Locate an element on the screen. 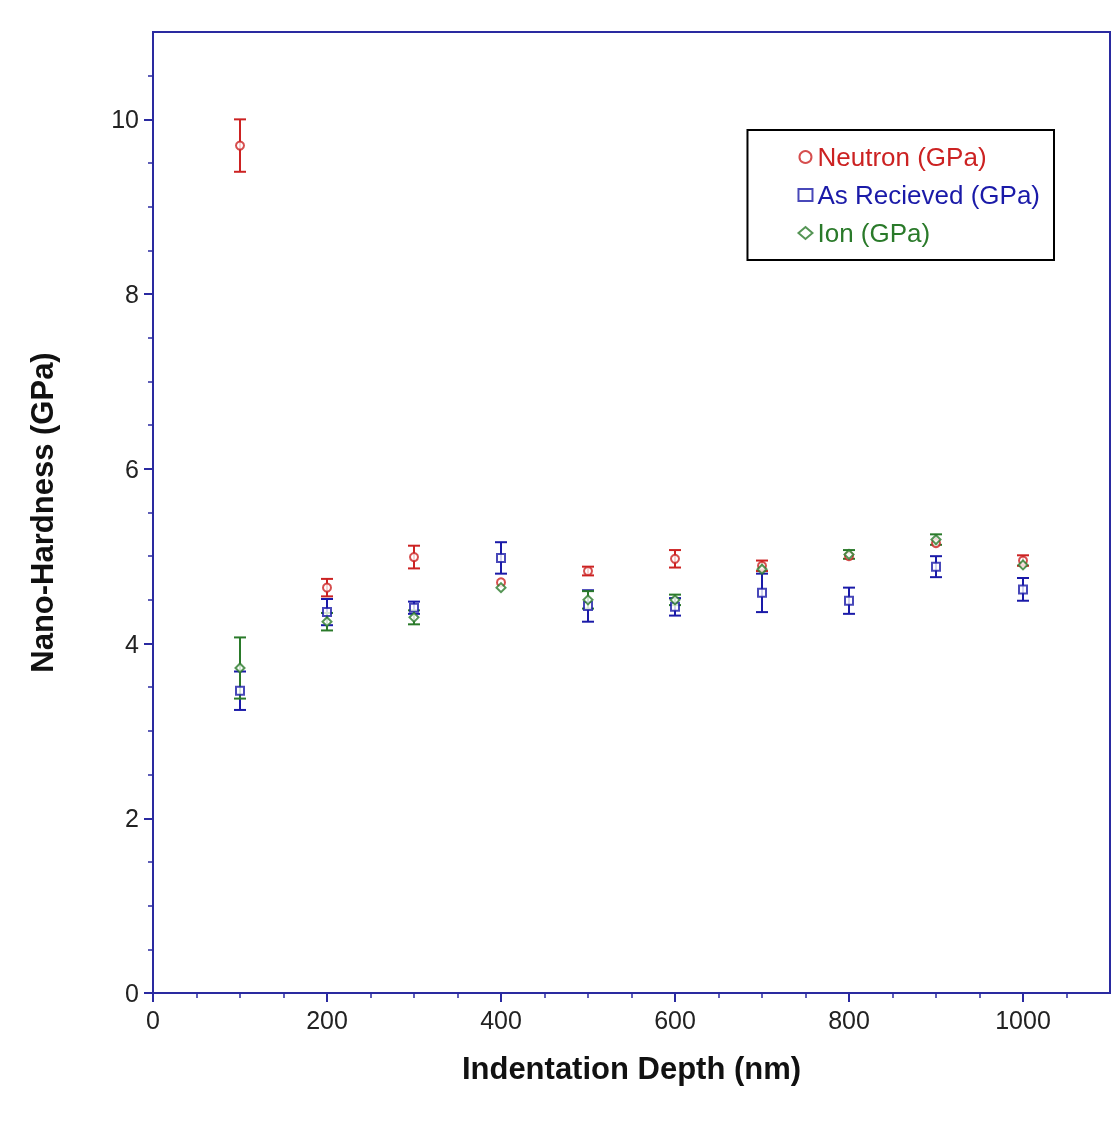  x-tick-label: 800 is located at coordinates (849, 1019).